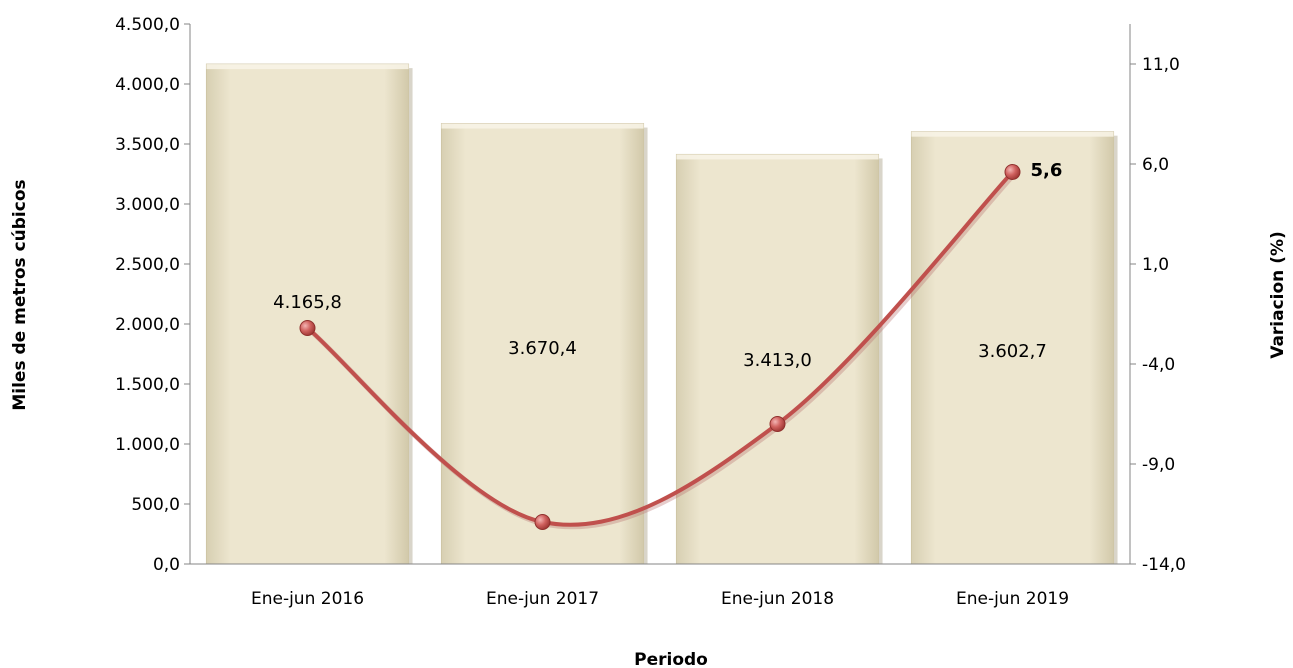 This screenshot has height=668, width=1293. I want to click on y-tick-label: 1.500,0, so click(147, 385).